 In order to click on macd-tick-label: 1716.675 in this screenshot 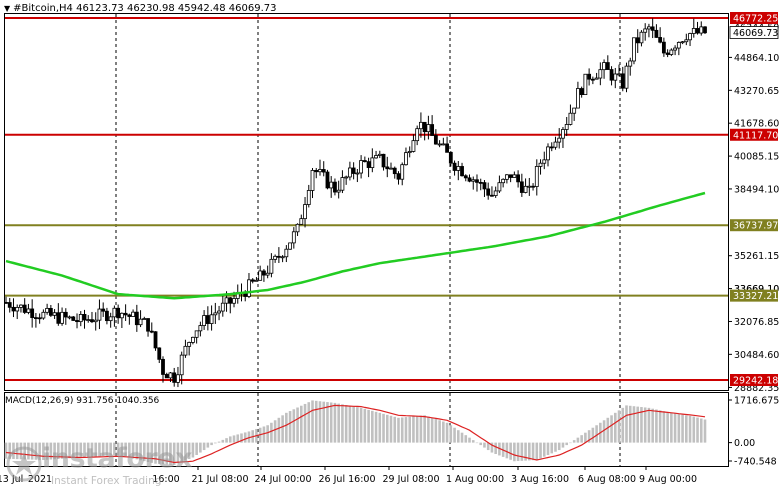, I will do `click(756, 401)`.